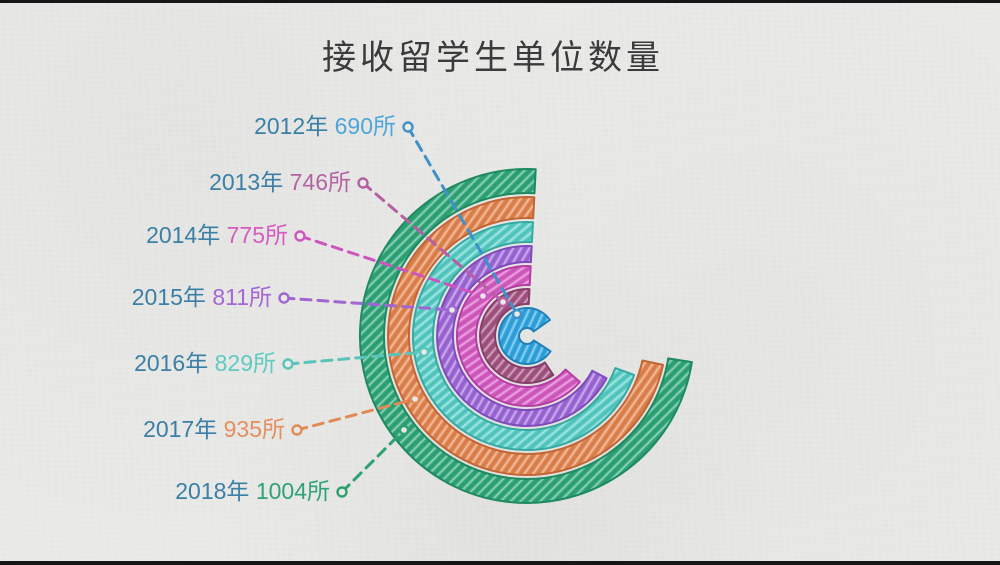  What do you see at coordinates (300, 236) in the screenshot?
I see `callout-dot-2014` at bounding box center [300, 236].